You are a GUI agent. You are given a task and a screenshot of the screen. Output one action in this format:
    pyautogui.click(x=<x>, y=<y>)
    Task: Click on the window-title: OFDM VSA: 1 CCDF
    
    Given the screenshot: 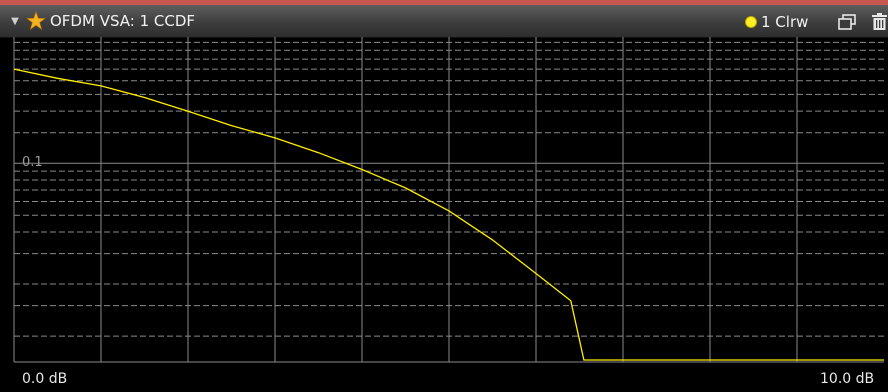 What is the action you would take?
    pyautogui.click(x=123, y=21)
    